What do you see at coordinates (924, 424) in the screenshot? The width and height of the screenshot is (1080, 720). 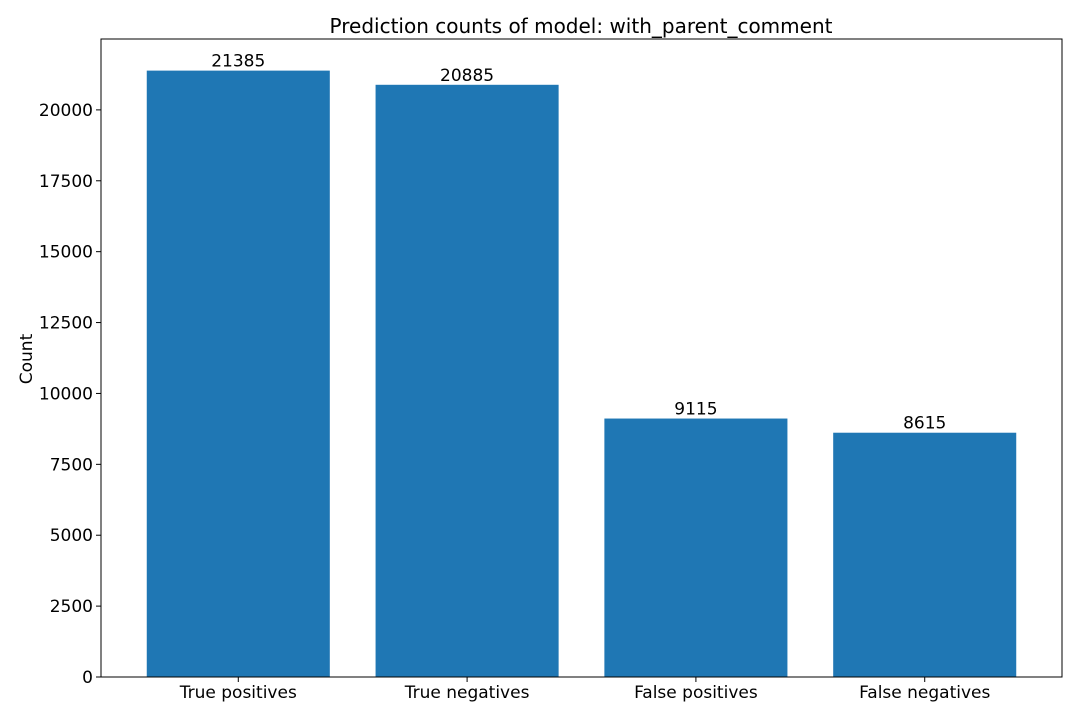 I see `bar-value-label-false-negatives: 8615` at bounding box center [924, 424].